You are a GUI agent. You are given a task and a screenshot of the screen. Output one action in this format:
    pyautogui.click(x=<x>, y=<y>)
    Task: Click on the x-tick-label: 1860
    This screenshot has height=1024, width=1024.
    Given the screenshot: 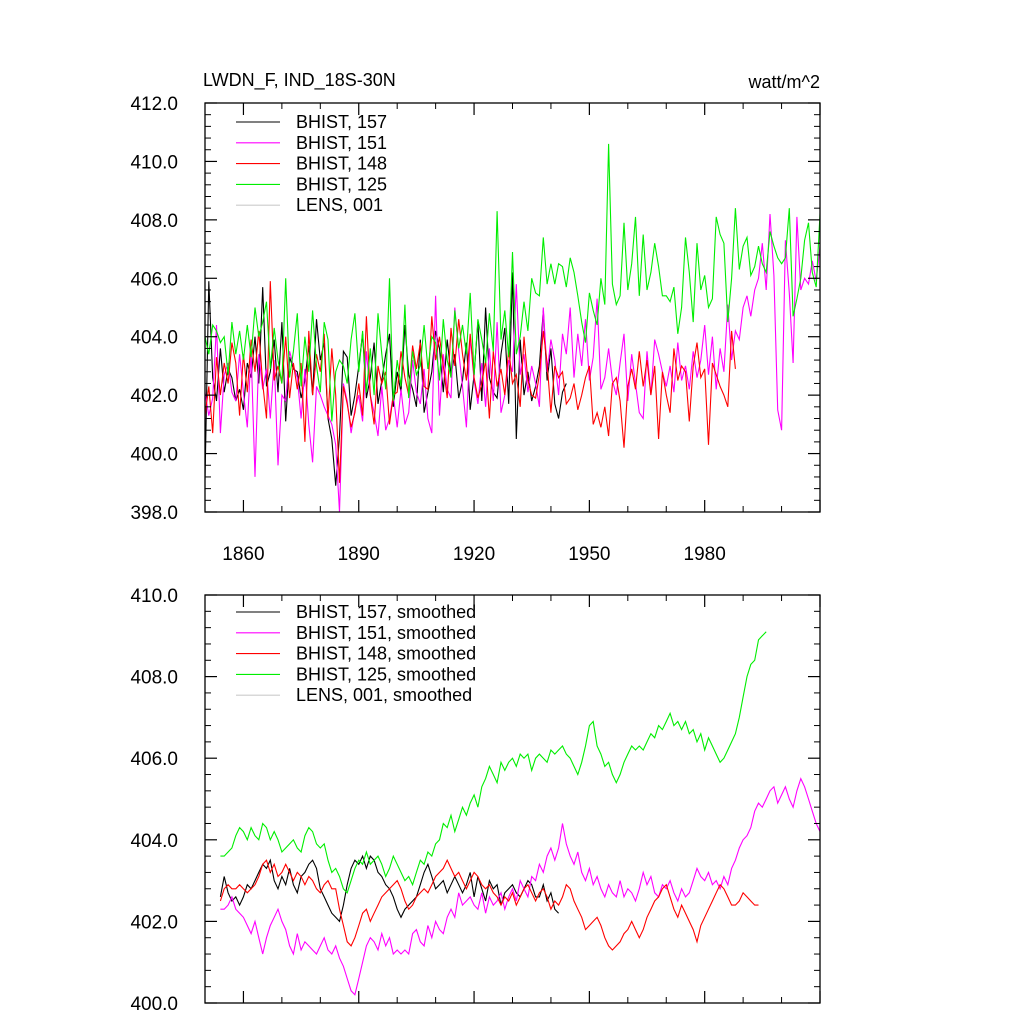 What is the action you would take?
    pyautogui.click(x=243, y=554)
    